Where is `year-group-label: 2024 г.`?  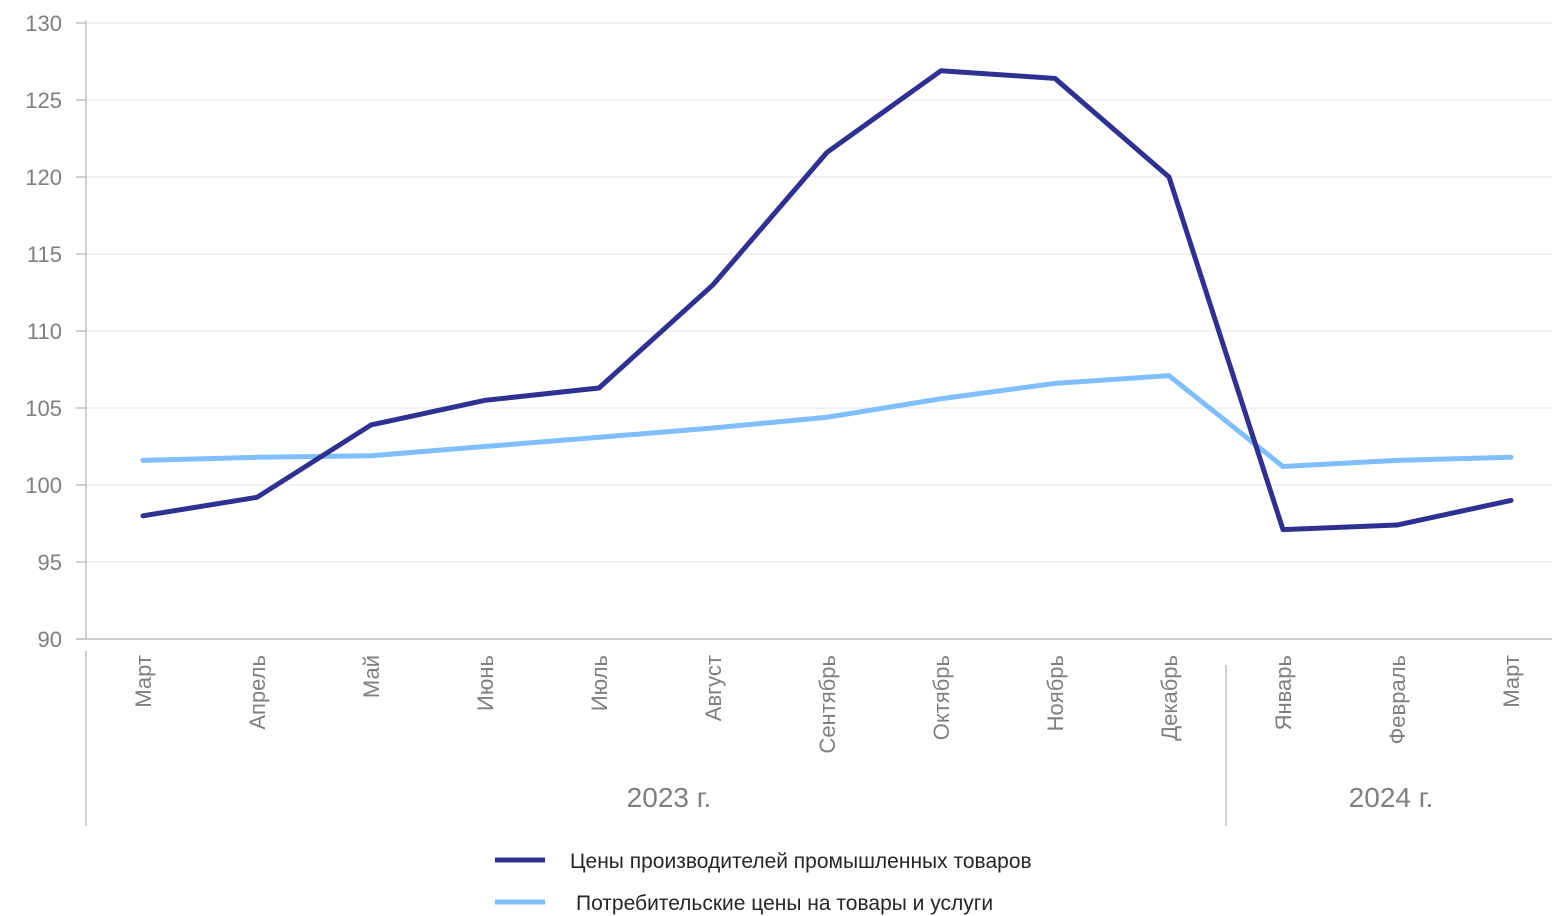
year-group-label: 2024 г. is located at coordinates (1391, 797).